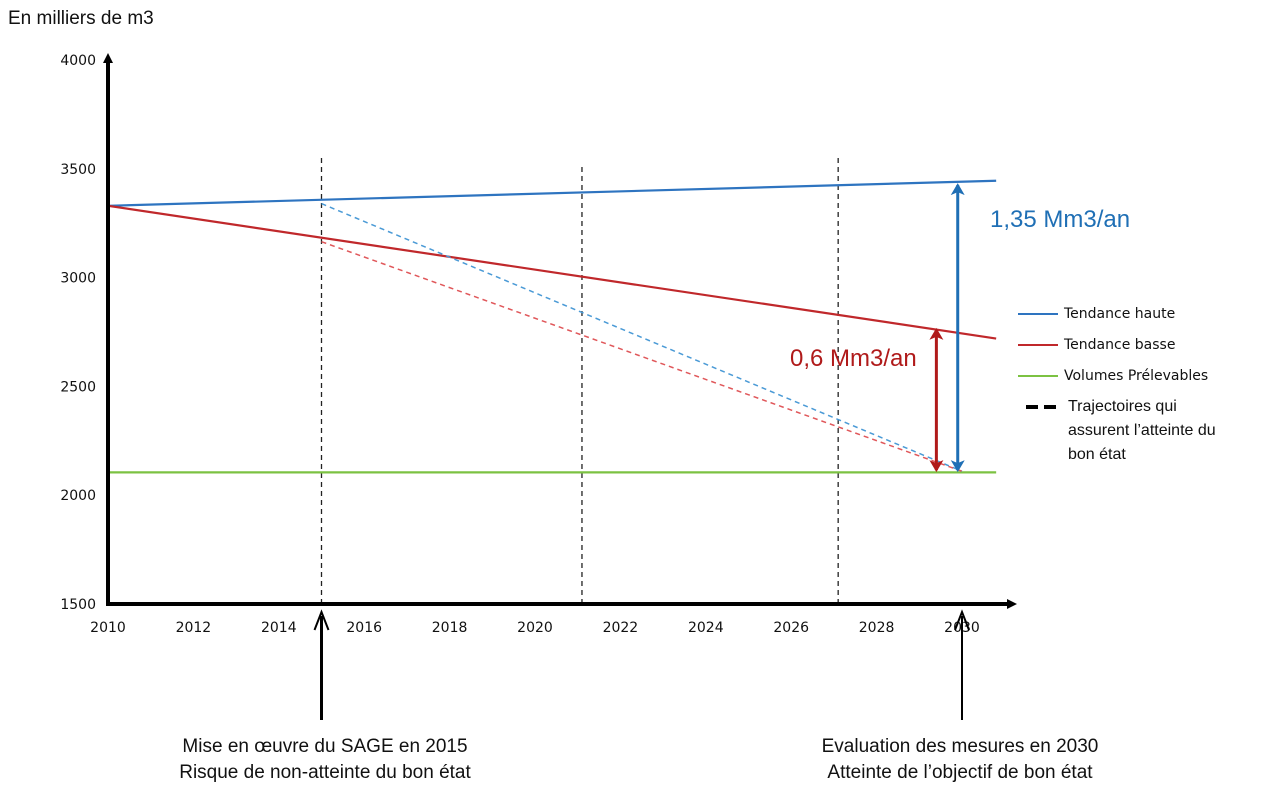  What do you see at coordinates (1120, 313) in the screenshot?
I see `legend-label: Tendance haute` at bounding box center [1120, 313].